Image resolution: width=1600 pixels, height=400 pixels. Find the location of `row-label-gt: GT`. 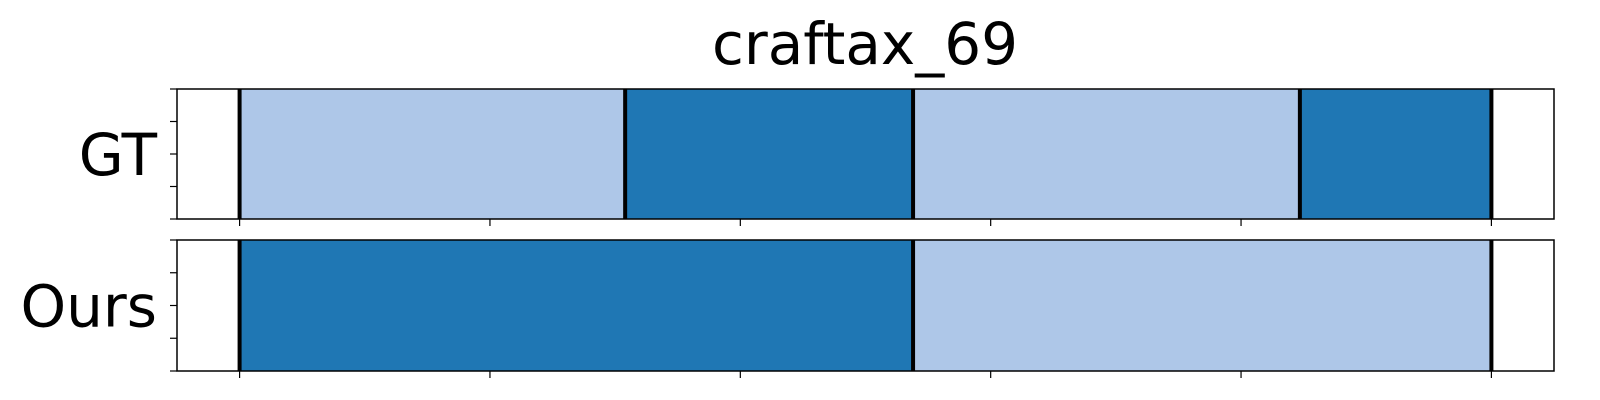

row-label-gt: GT is located at coordinates (118, 155).